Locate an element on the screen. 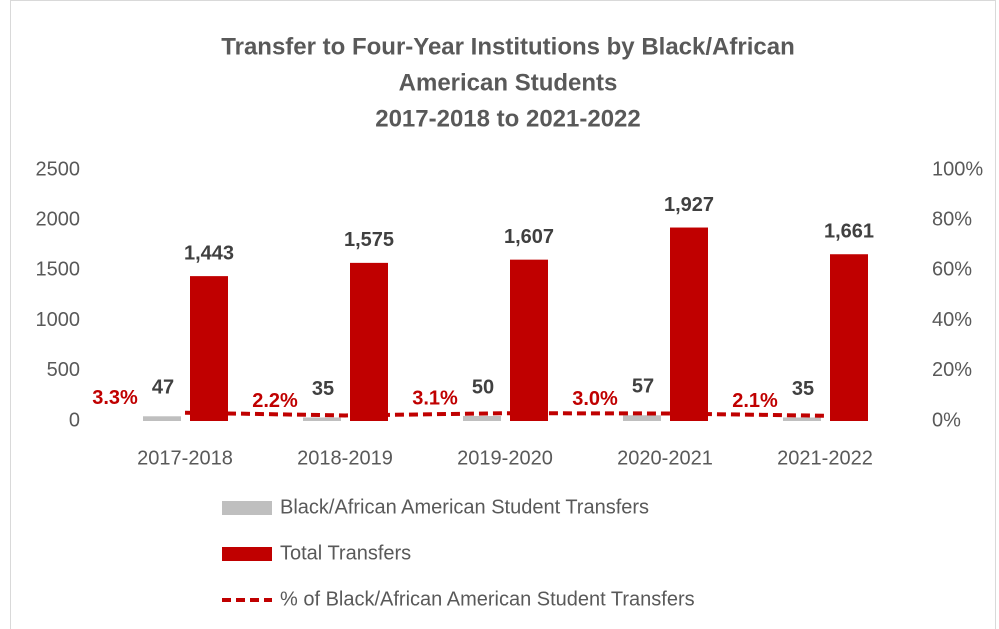 Image resolution: width=999 pixels, height=629 pixels. y-tick-label: 0 is located at coordinates (74, 420).